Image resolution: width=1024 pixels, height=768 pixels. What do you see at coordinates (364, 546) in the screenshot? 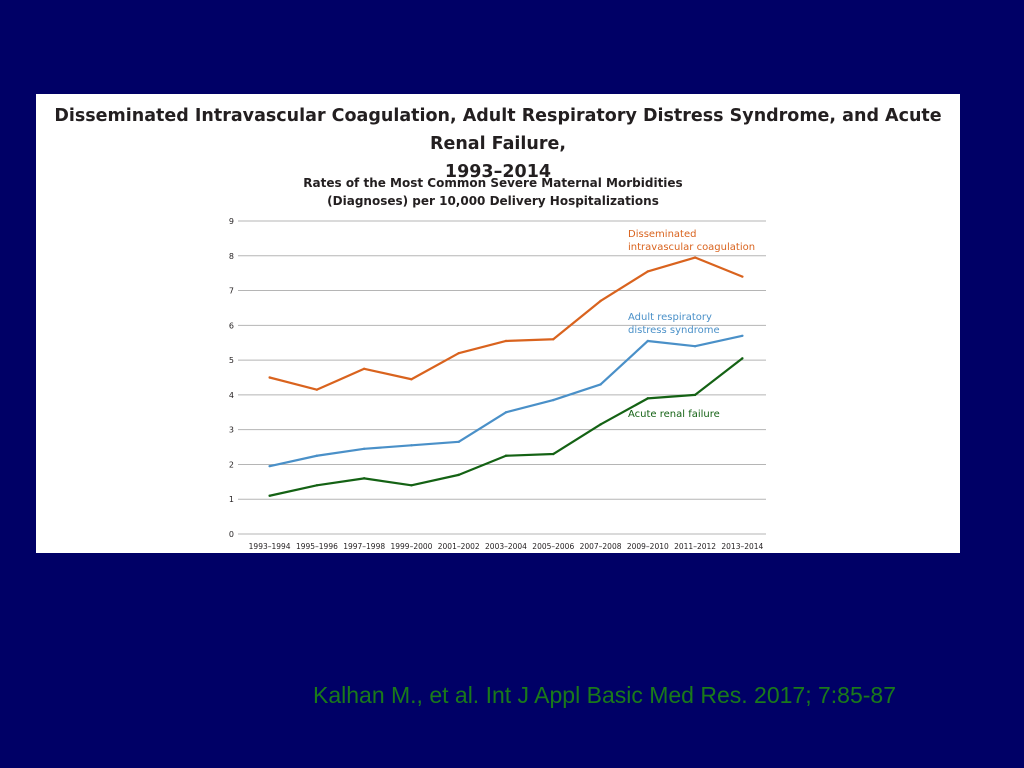
I see `x-tick-label: 1997–1998` at bounding box center [364, 546].